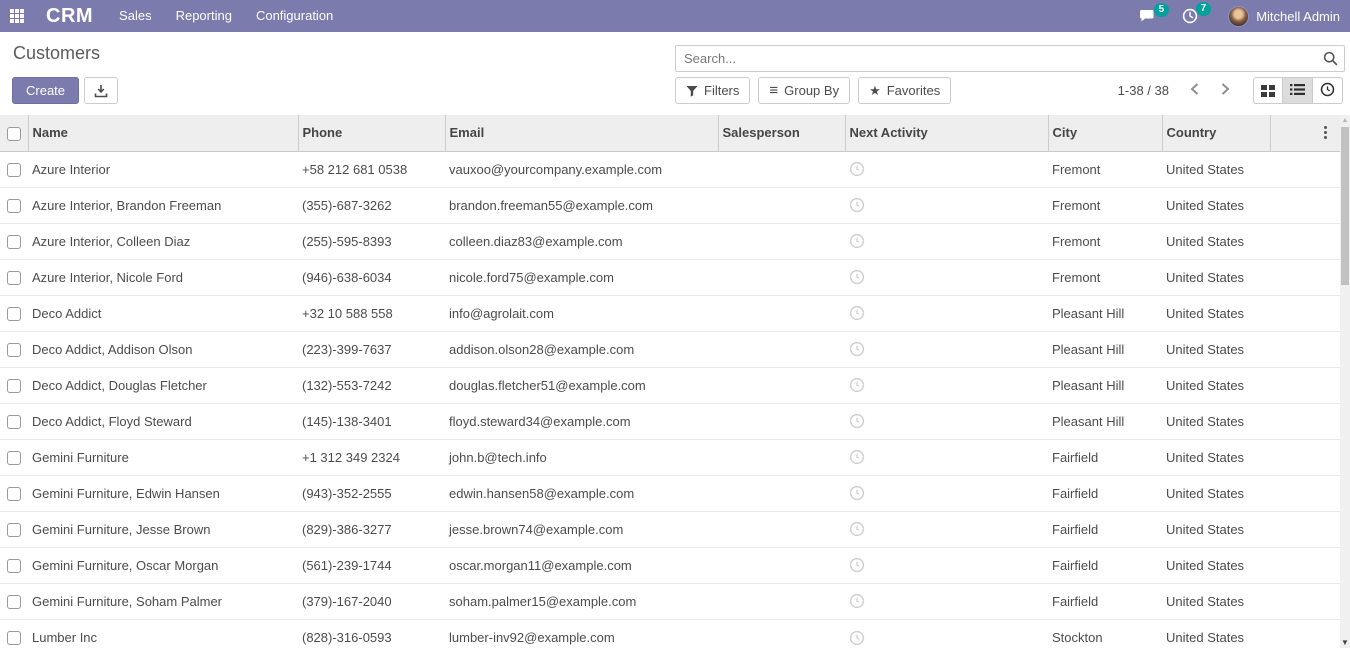  What do you see at coordinates (101, 90) in the screenshot?
I see `export-button` at bounding box center [101, 90].